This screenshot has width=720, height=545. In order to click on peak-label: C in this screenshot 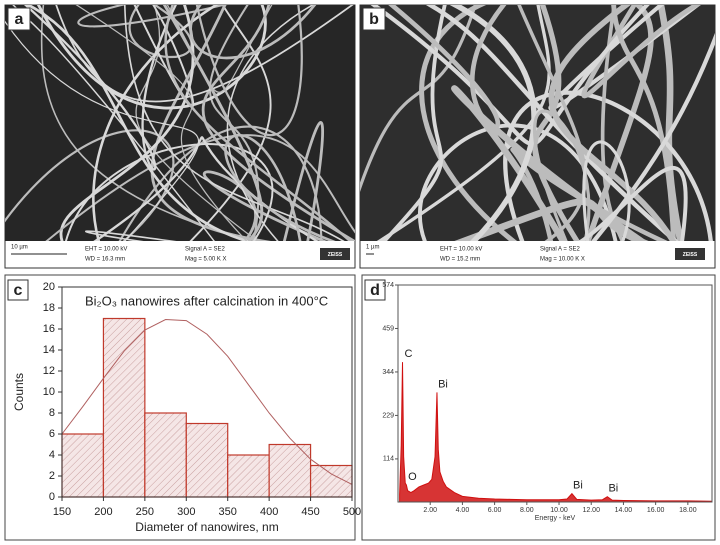, I will do `click(409, 354)`.